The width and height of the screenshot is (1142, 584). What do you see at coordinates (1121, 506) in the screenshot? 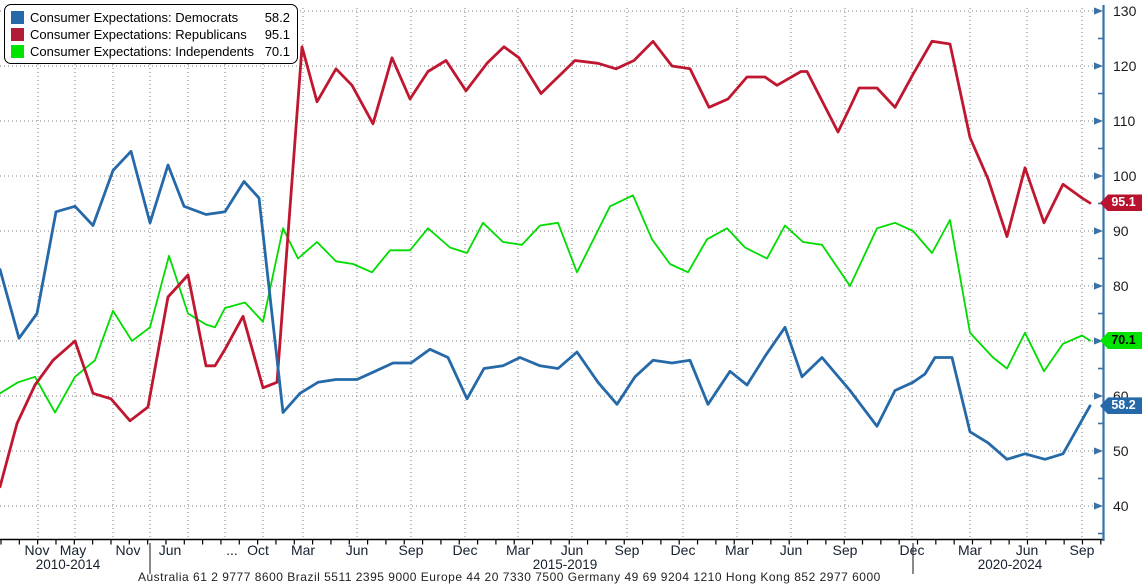
I see `y-tick-label: 40` at bounding box center [1121, 506].